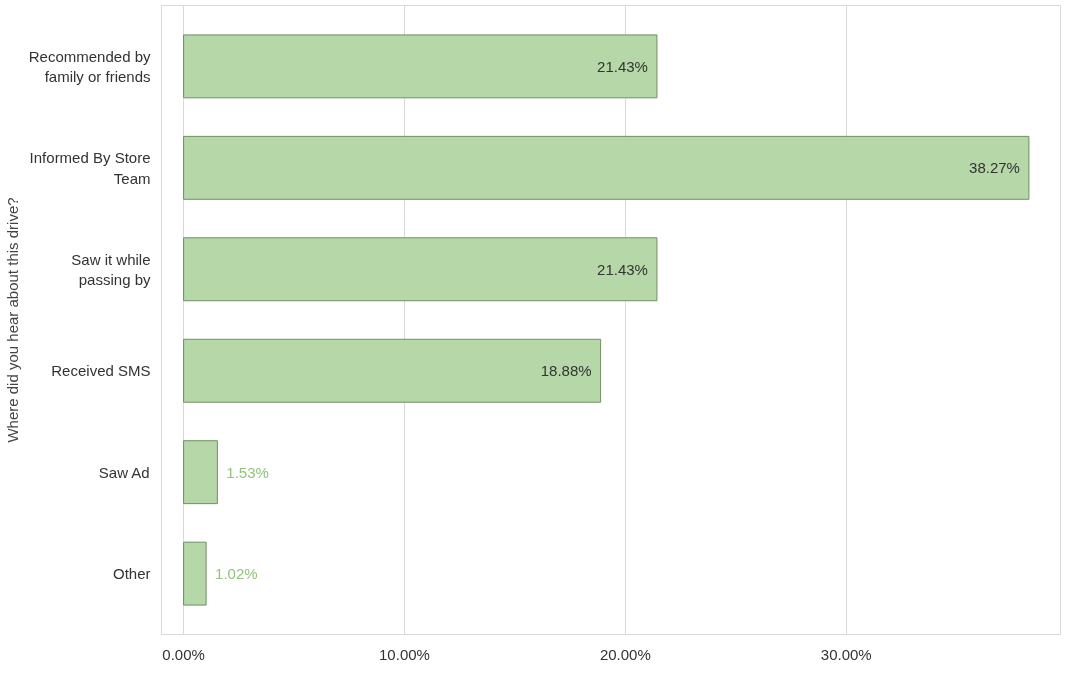 This screenshot has height=675, width=1089. I want to click on y-tick-label: Recommended by family or friends, so click(89, 66).